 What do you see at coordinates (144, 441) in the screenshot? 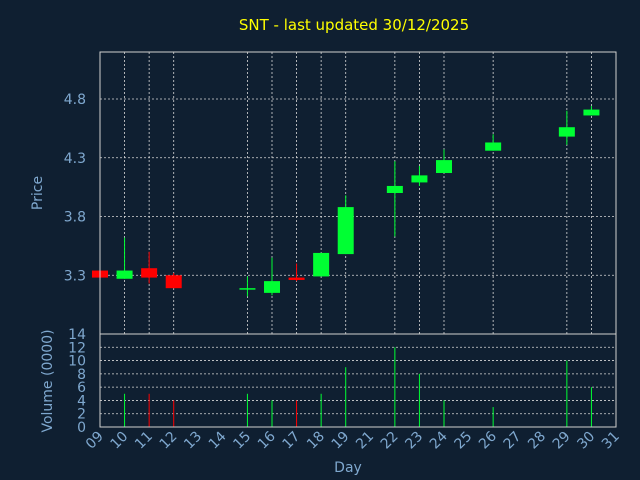
I see `x-tick-label: 11` at bounding box center [144, 441].